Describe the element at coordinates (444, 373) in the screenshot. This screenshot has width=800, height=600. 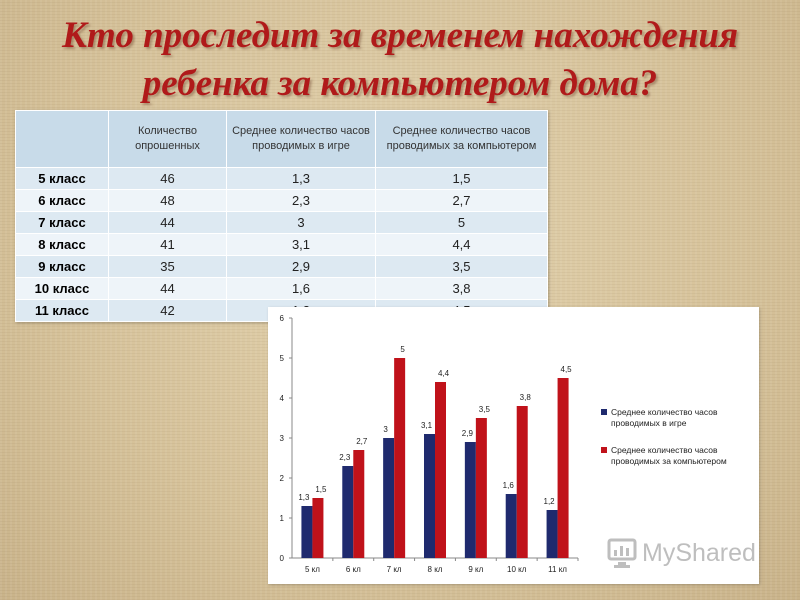
I see `data-label: 4,4` at that location.